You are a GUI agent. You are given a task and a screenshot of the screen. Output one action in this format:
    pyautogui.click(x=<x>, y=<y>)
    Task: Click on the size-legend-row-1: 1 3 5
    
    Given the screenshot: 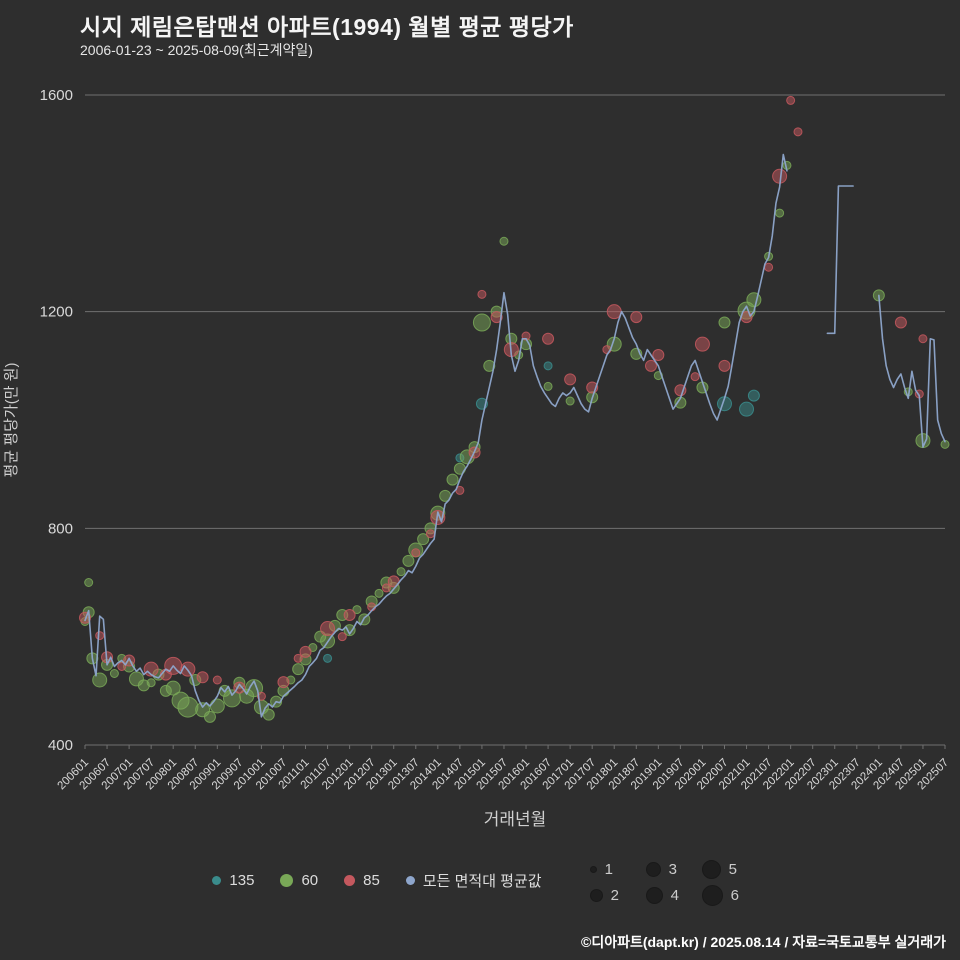 What is the action you would take?
    pyautogui.click(x=668, y=869)
    